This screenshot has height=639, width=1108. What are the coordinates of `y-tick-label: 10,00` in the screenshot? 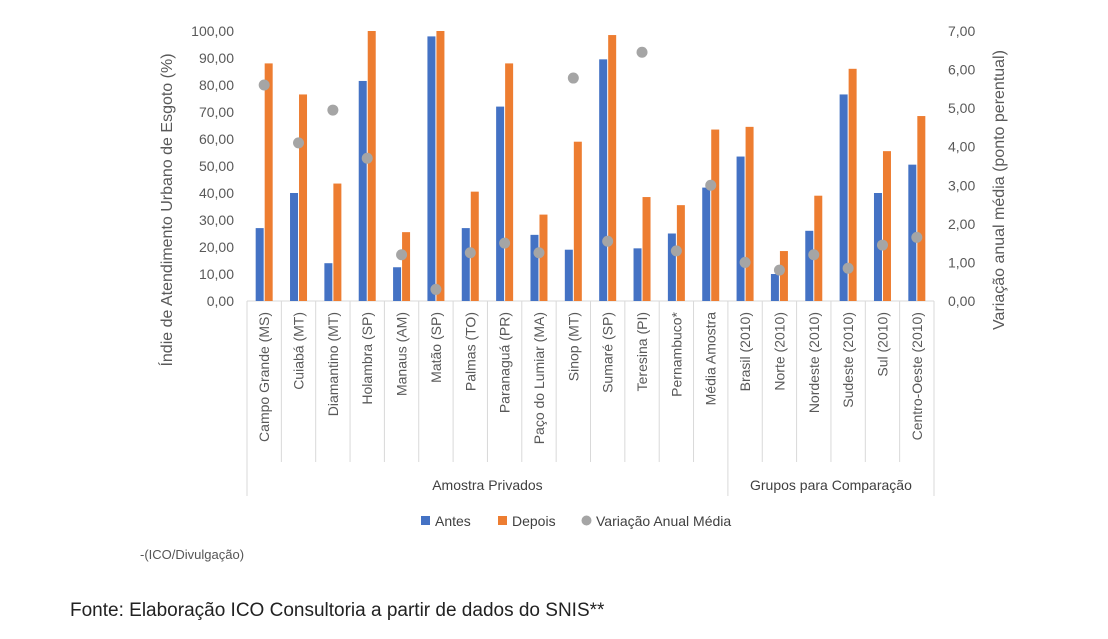 It's located at (216, 274).